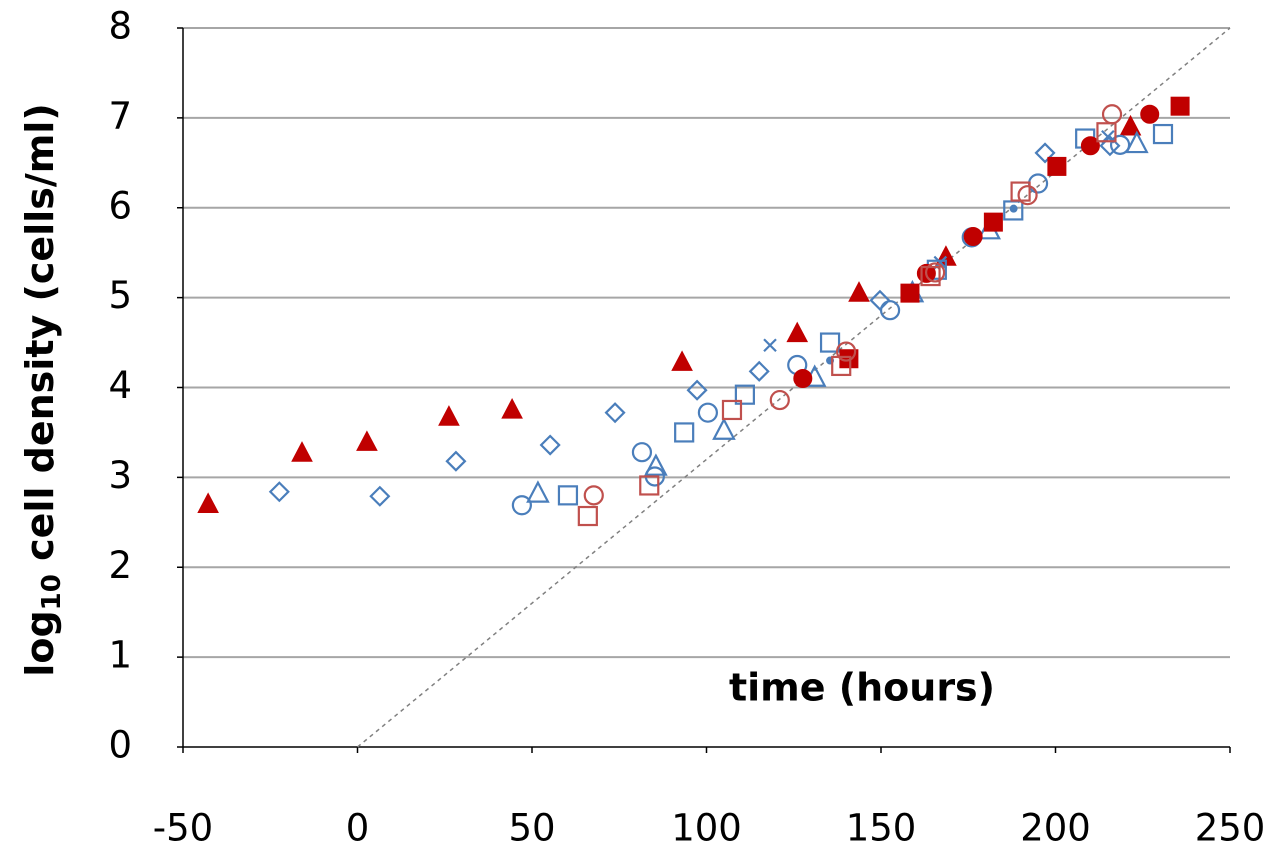 The image size is (1276, 853). What do you see at coordinates (120, 475) in the screenshot?
I see `y-tick-label: 3` at bounding box center [120, 475].